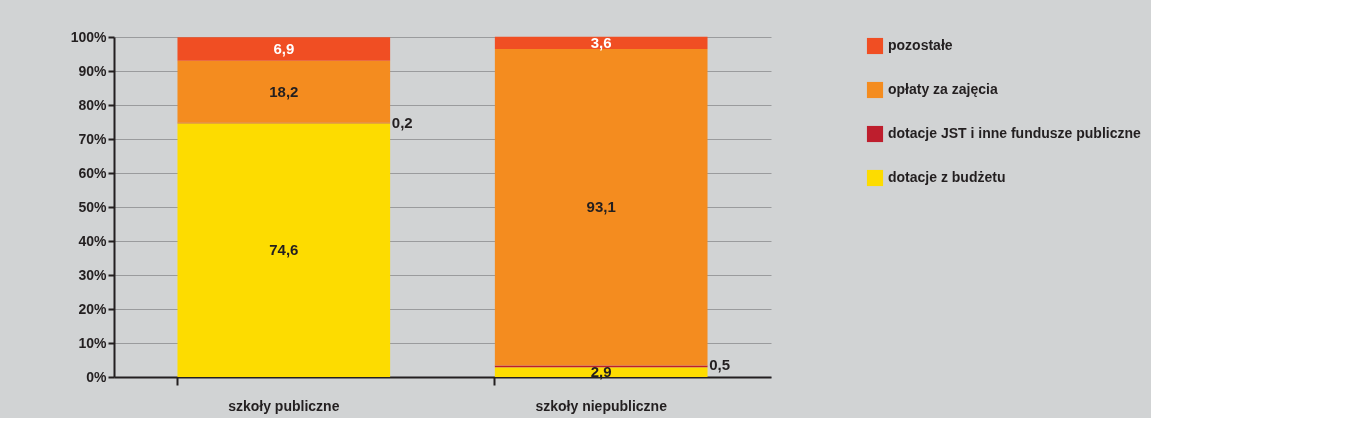 The height and width of the screenshot is (447, 1359). Describe the element at coordinates (93, 206) in the screenshot. I see `y-tick-label: 50%` at that location.